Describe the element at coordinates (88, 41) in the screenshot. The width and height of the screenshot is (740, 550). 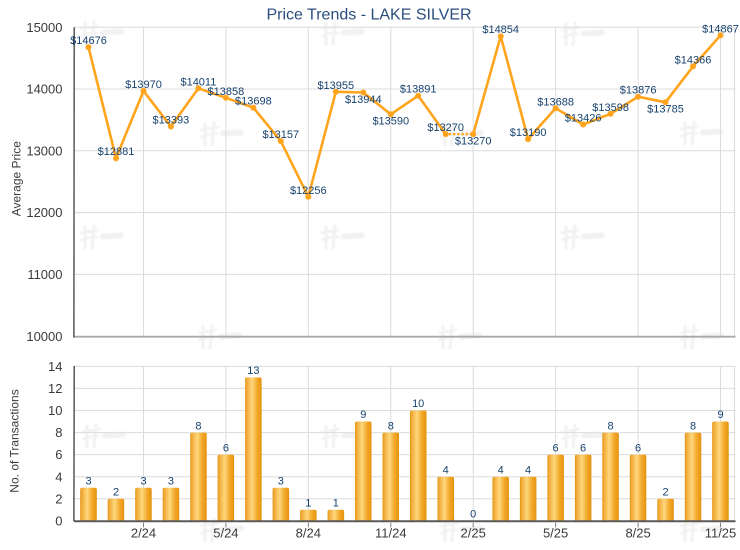
I see `svg-text: $14676` at that location.